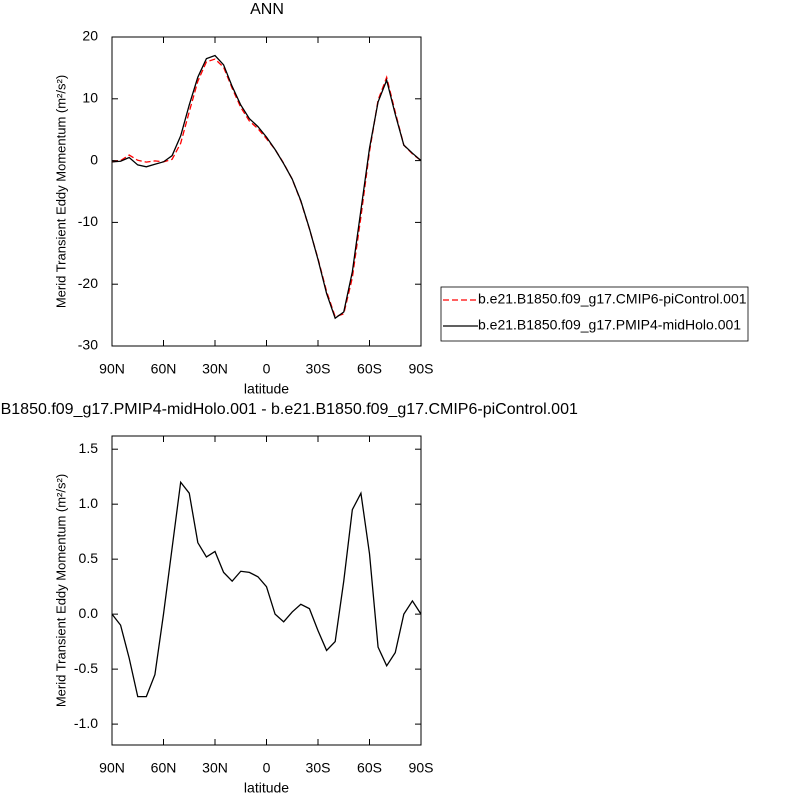 The image size is (800, 800). What do you see at coordinates (267, 9) in the screenshot?
I see `chart-title: ANN` at bounding box center [267, 9].